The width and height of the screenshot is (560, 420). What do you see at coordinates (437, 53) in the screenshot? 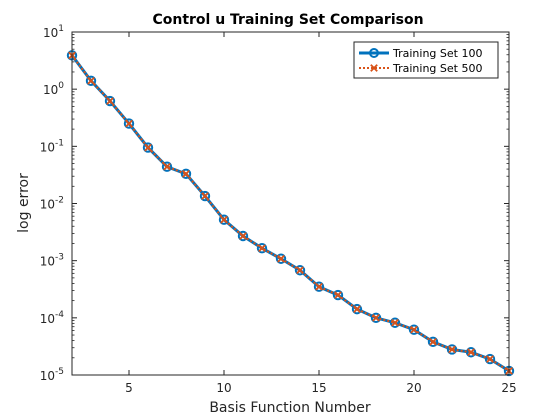
I see `legend-label: Training Set 100` at bounding box center [437, 53].